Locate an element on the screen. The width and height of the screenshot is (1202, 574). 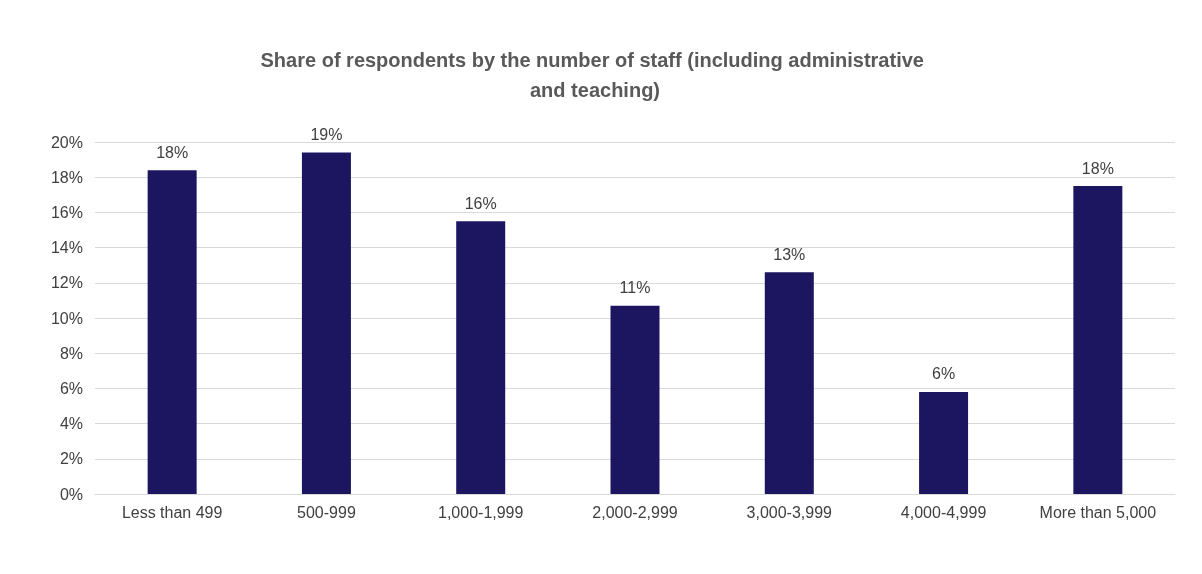
y-tick-label: 6% is located at coordinates (71, 388).